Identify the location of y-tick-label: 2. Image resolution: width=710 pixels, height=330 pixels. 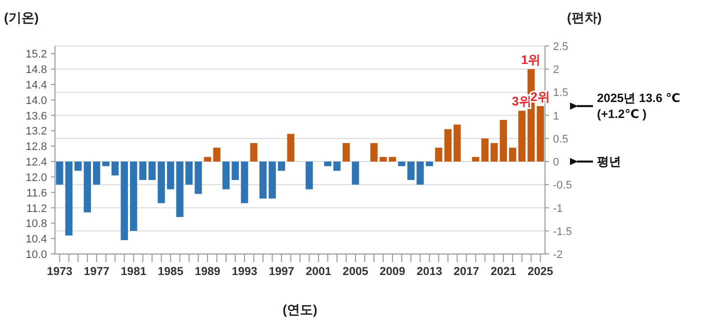
(556, 70).